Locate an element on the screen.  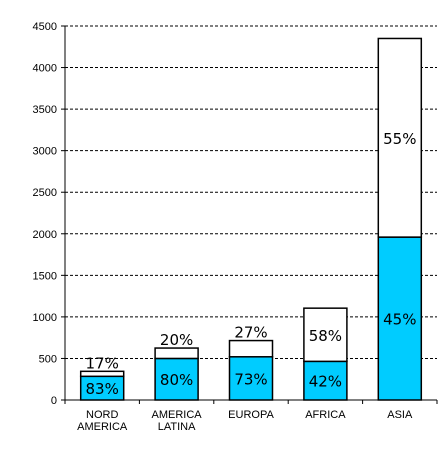
y-tick-label: 4500 is located at coordinates (45, 27).